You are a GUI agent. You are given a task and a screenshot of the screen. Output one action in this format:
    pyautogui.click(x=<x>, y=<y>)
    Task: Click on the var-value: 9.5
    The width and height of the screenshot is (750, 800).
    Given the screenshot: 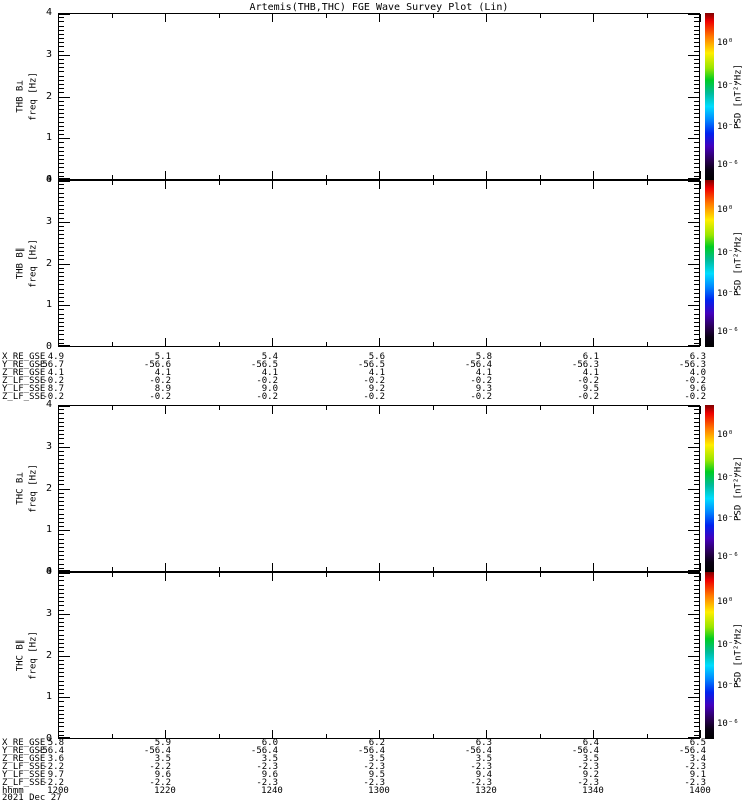 What is the action you would take?
    pyautogui.click(x=376, y=775)
    